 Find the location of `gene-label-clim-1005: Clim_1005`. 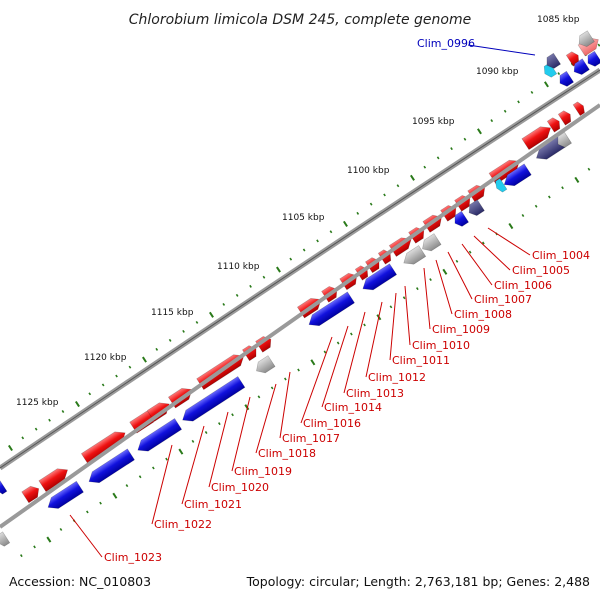

gene-label-clim-1005: Clim_1005 is located at coordinates (541, 270).